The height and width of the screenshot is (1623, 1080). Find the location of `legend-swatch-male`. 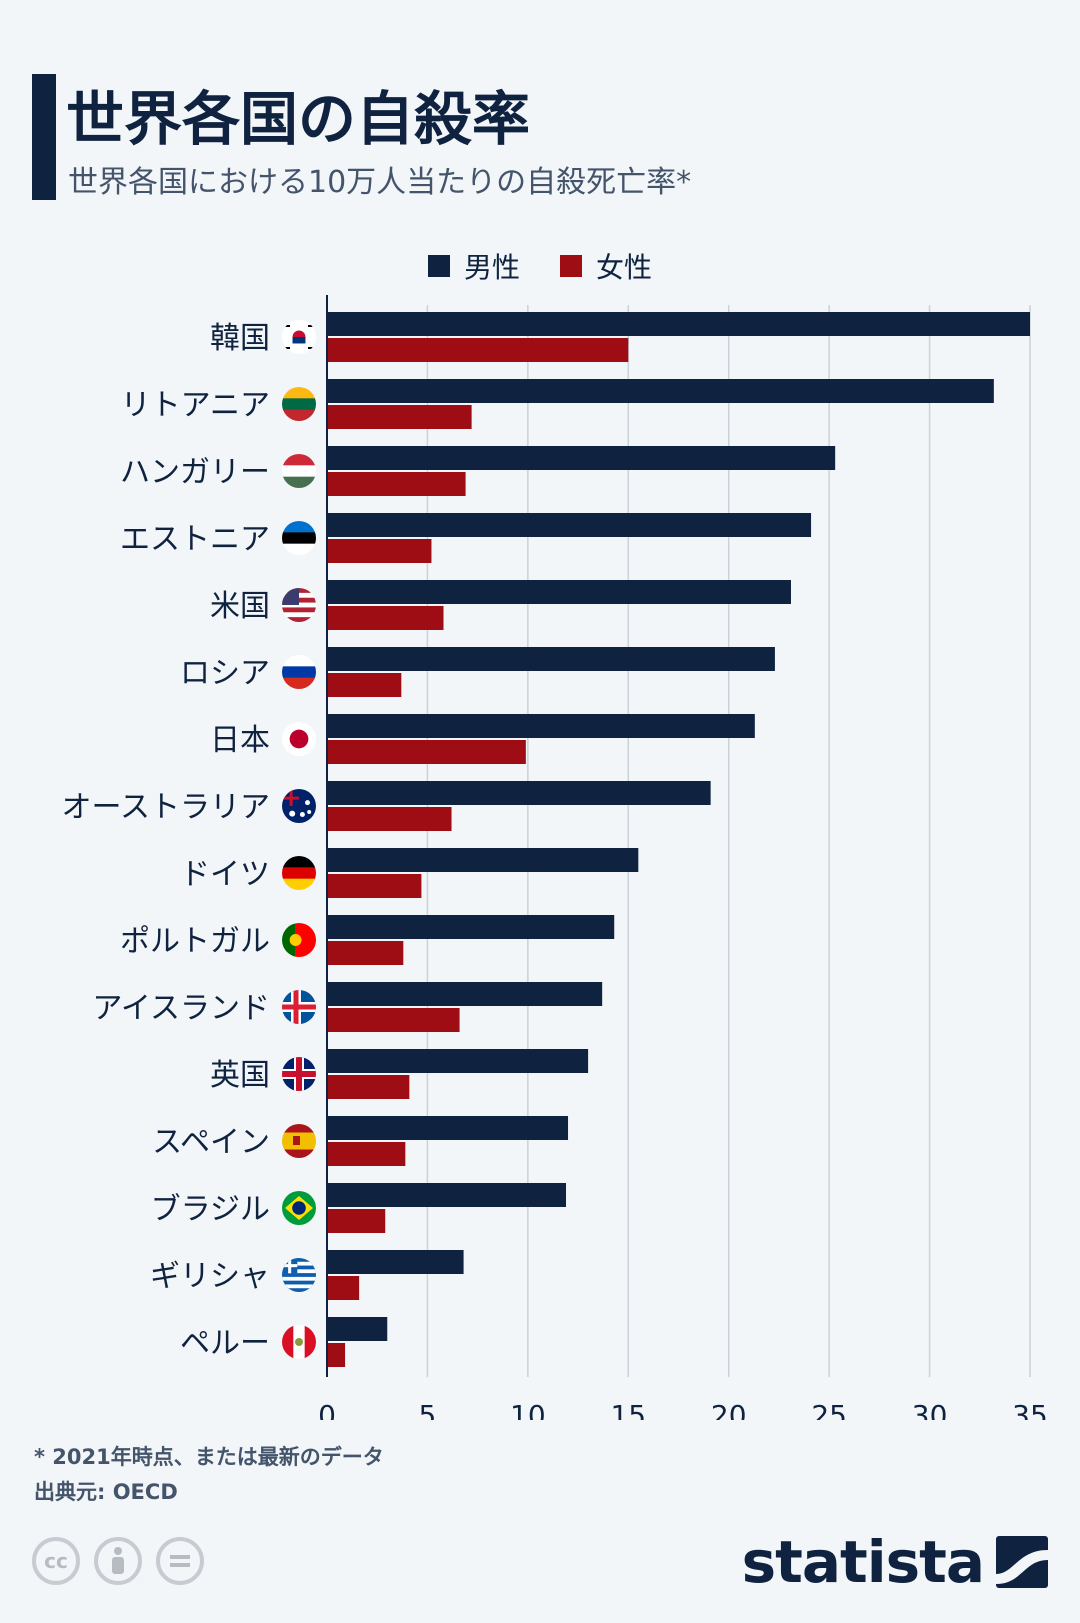

legend-swatch-male is located at coordinates (438, 266).